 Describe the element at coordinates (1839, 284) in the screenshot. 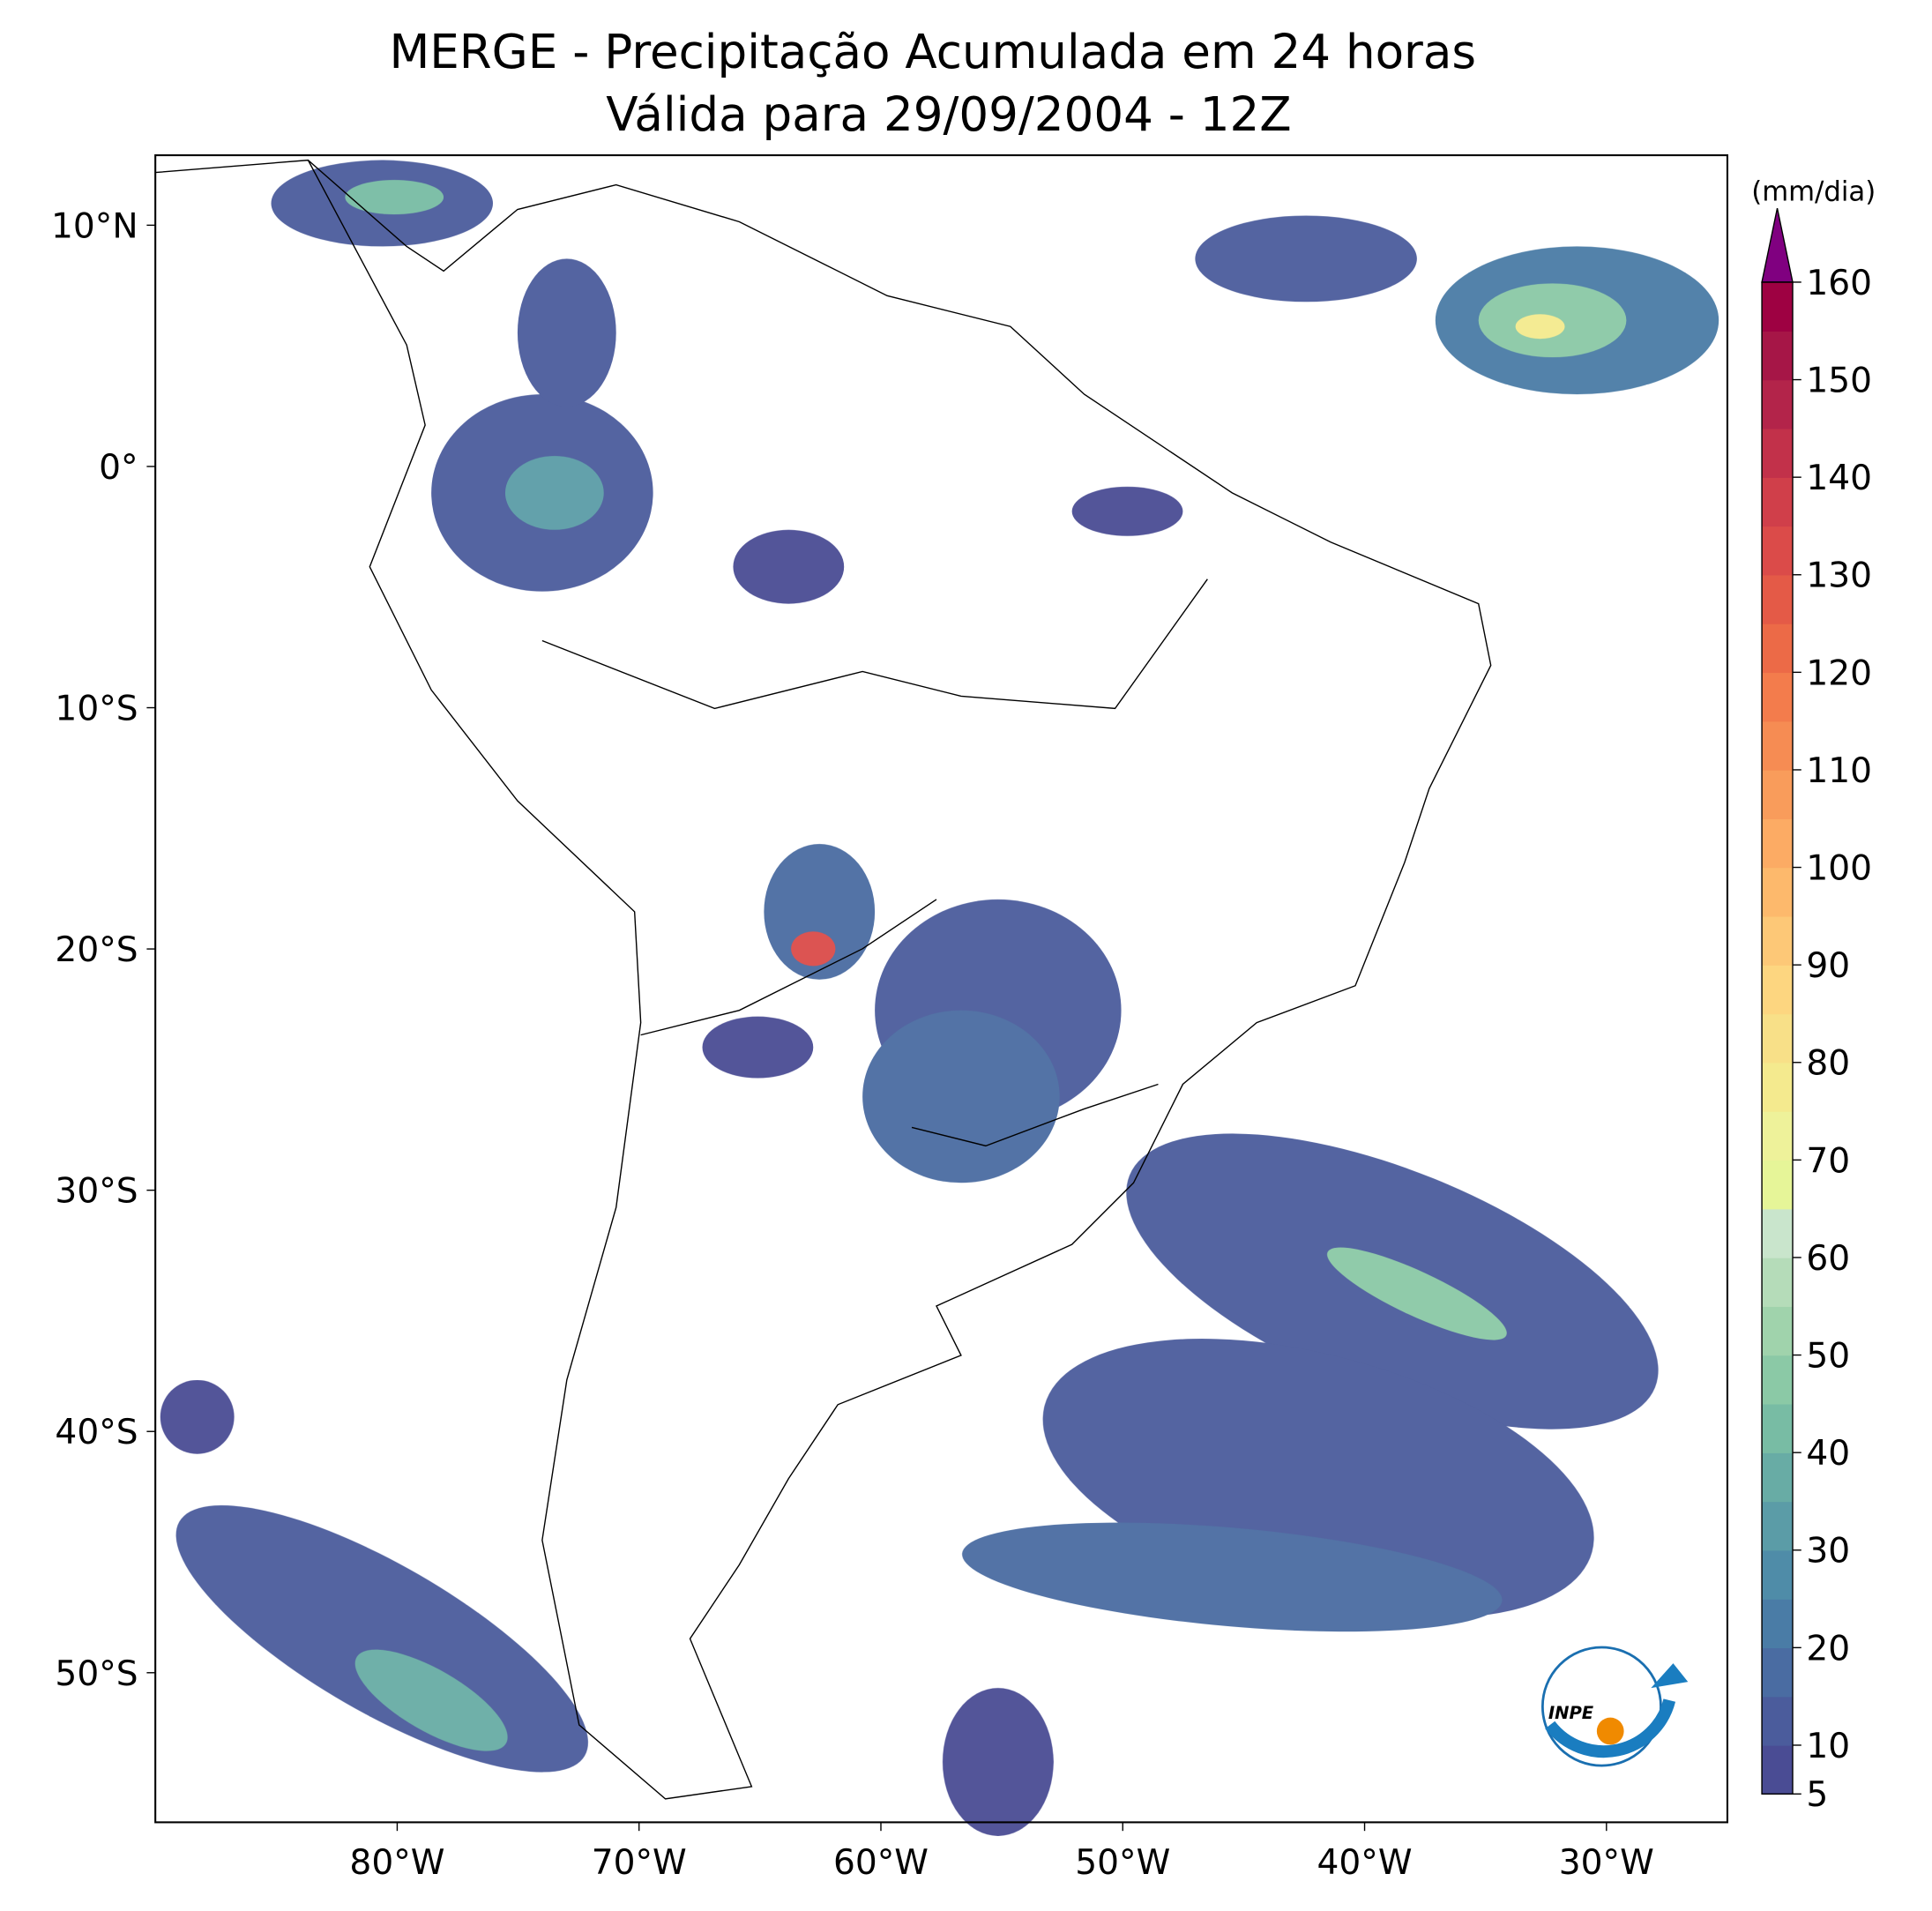

I see `colorbar-tick-label: 160` at that location.